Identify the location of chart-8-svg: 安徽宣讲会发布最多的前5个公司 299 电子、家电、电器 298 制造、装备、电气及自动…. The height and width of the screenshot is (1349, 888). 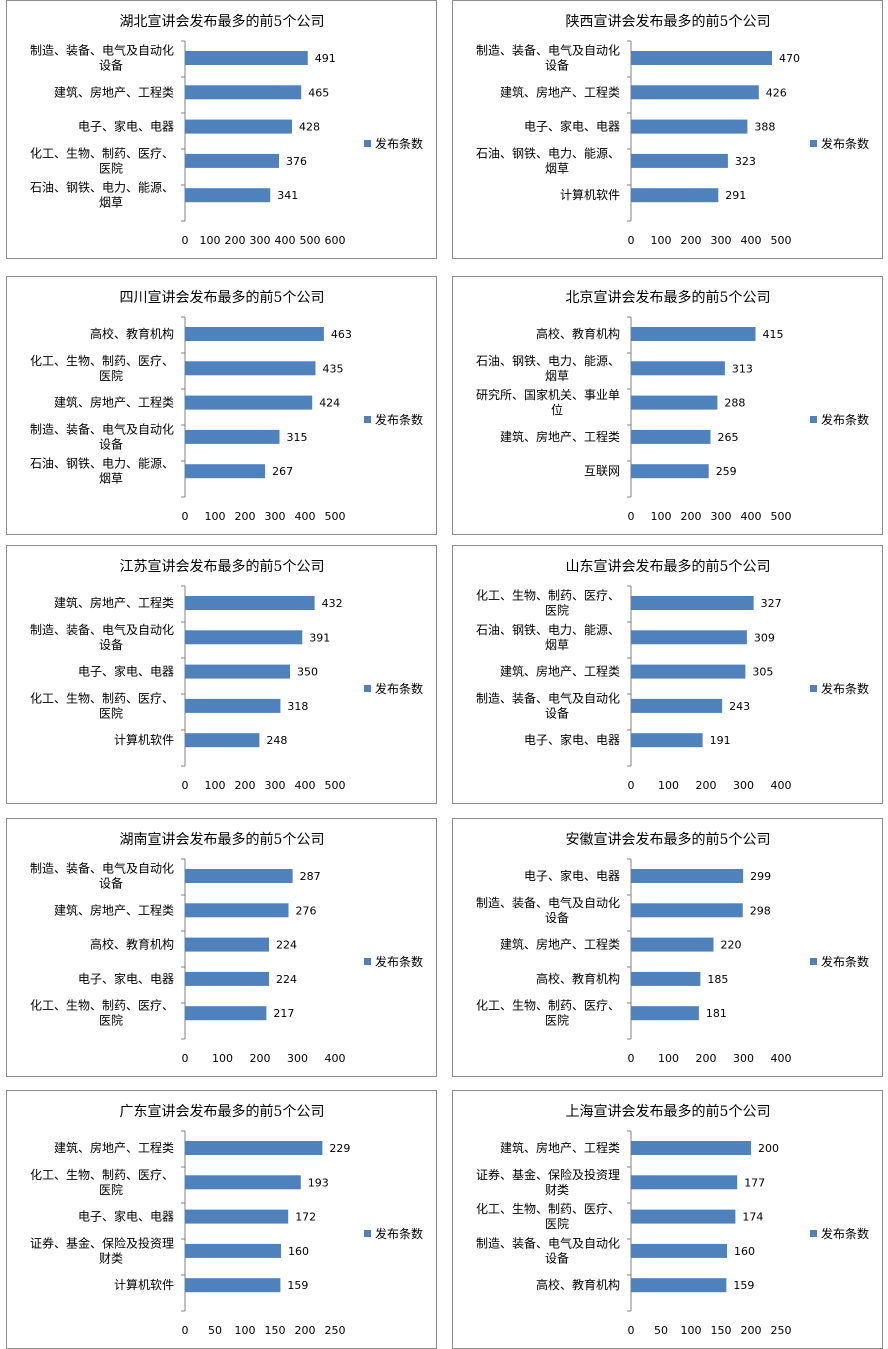
(672, 948).